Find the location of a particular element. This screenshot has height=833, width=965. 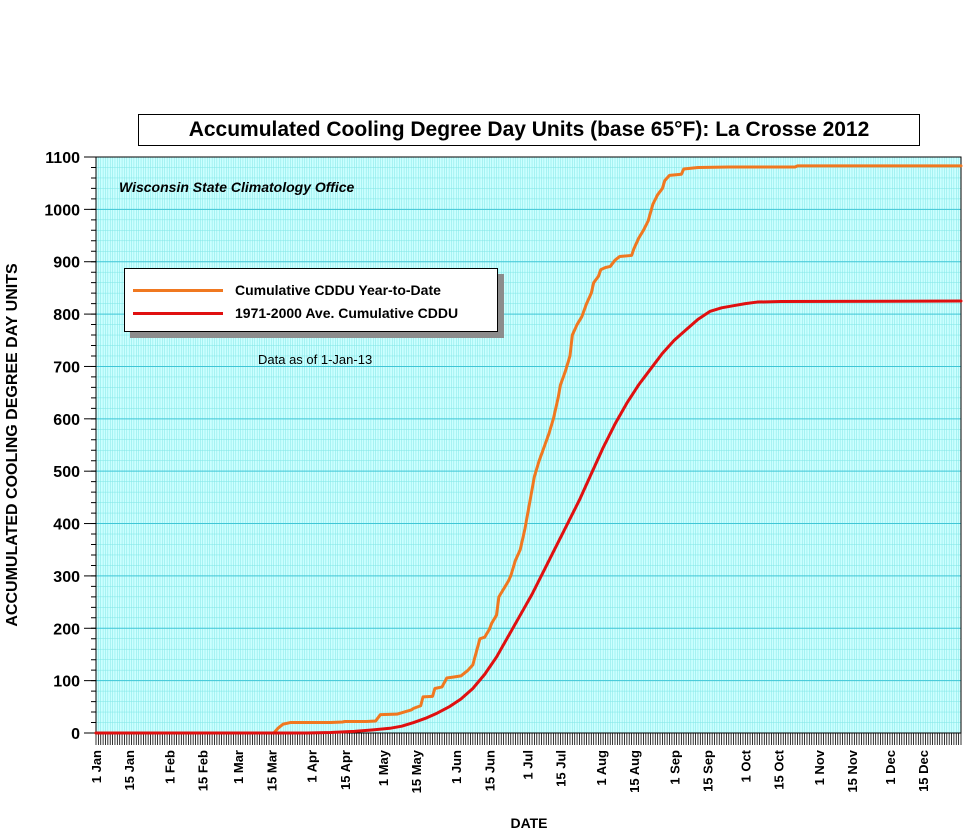

x-tick-label-6: 1 Apr is located at coordinates (312, 766).